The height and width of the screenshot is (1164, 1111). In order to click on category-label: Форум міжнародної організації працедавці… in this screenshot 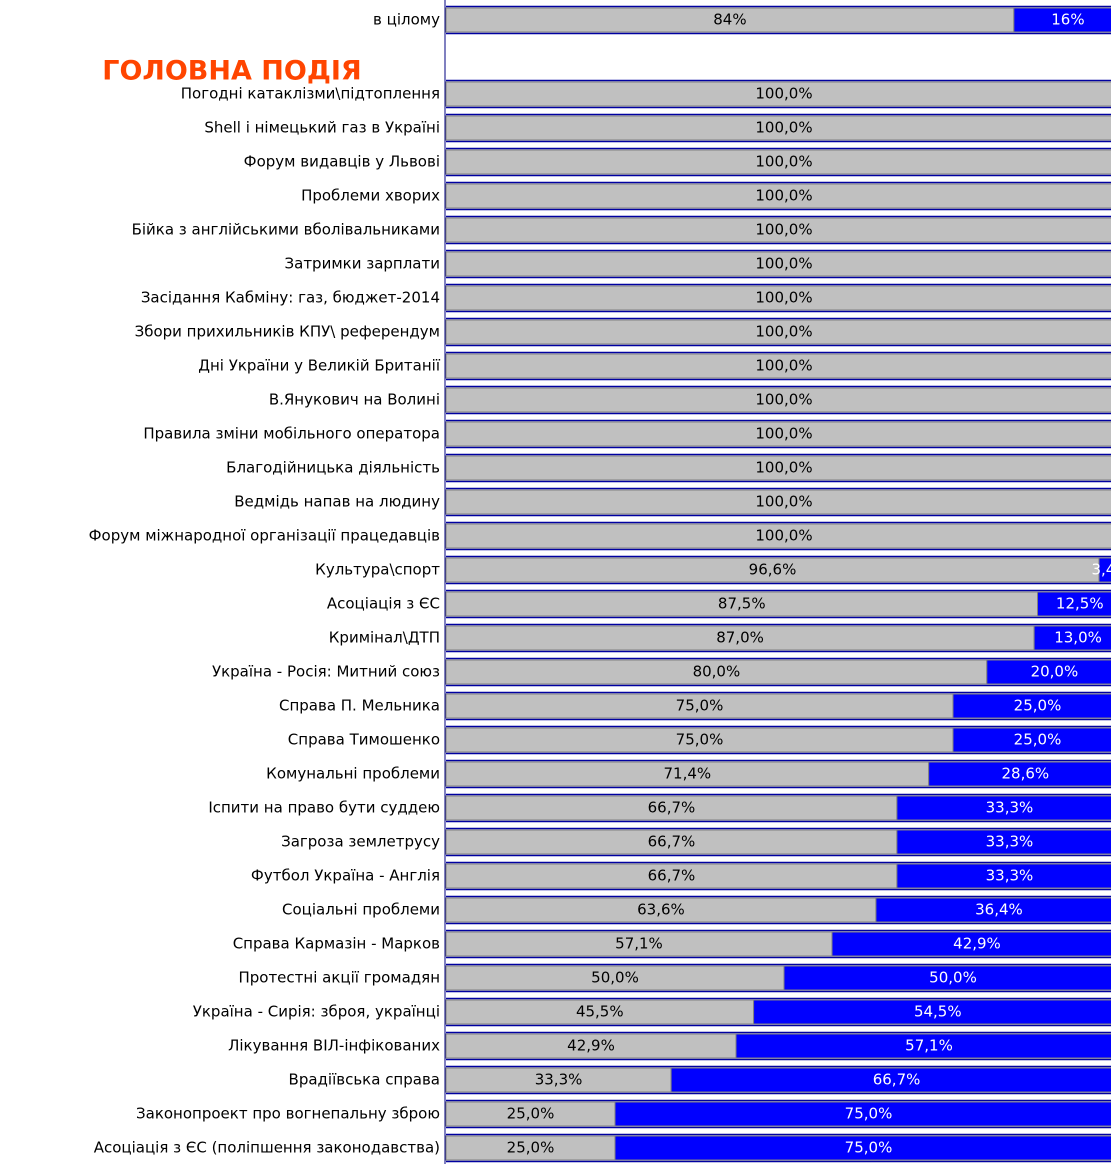, I will do `click(264, 536)`.